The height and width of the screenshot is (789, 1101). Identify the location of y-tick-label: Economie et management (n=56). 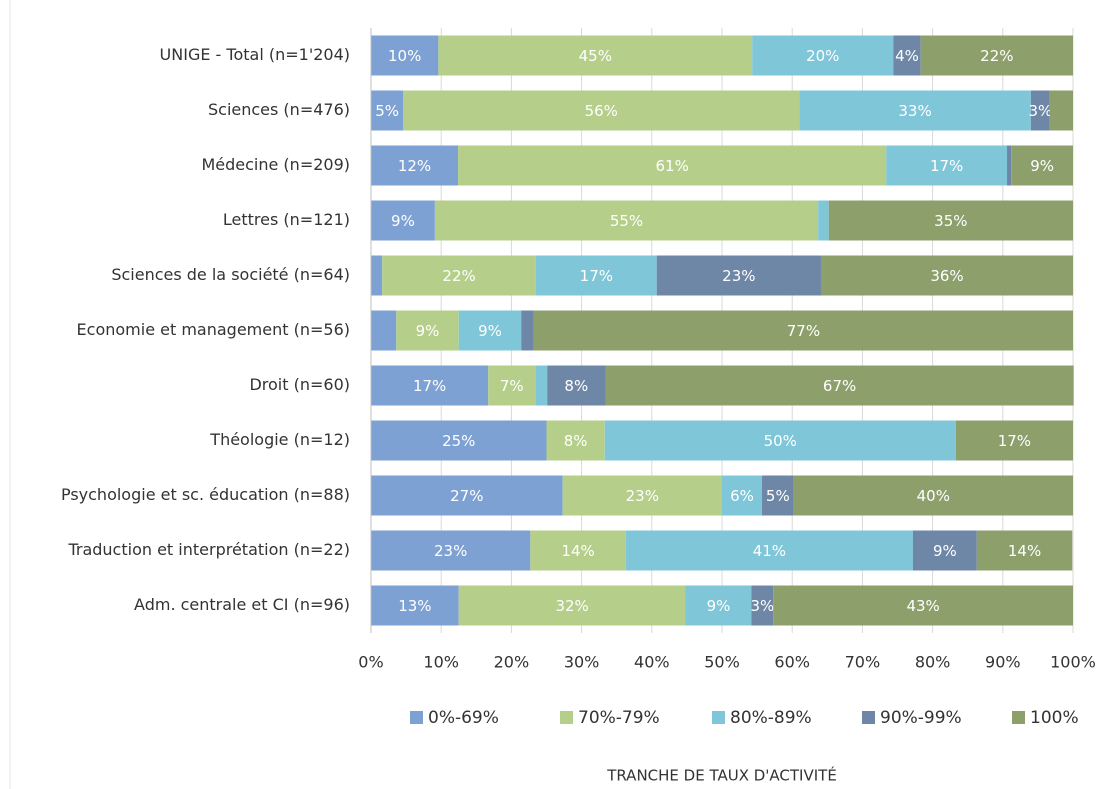
(213, 329).